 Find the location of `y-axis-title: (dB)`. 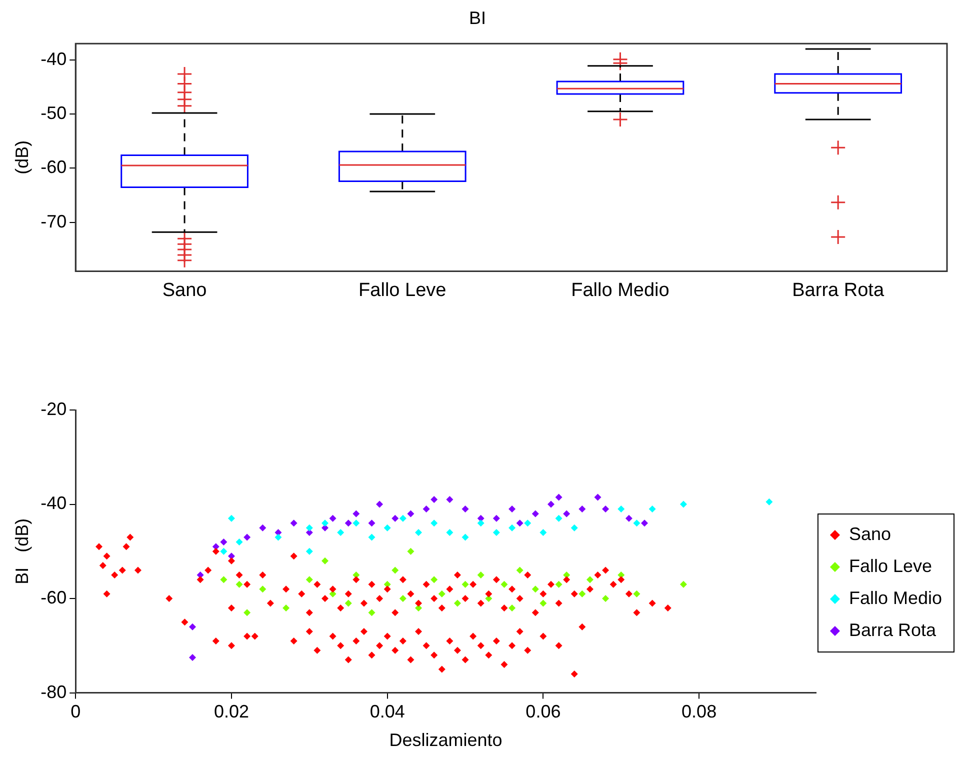

y-axis-title: (dB) is located at coordinates (22, 157).